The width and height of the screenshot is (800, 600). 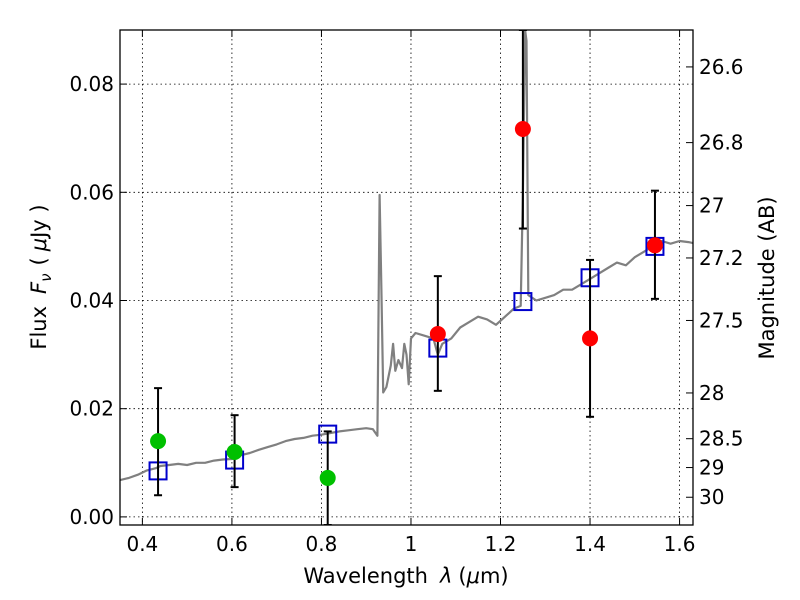 What do you see at coordinates (405, 576) in the screenshot?
I see `x-axis-label: Wavelength λ (μm)` at bounding box center [405, 576].